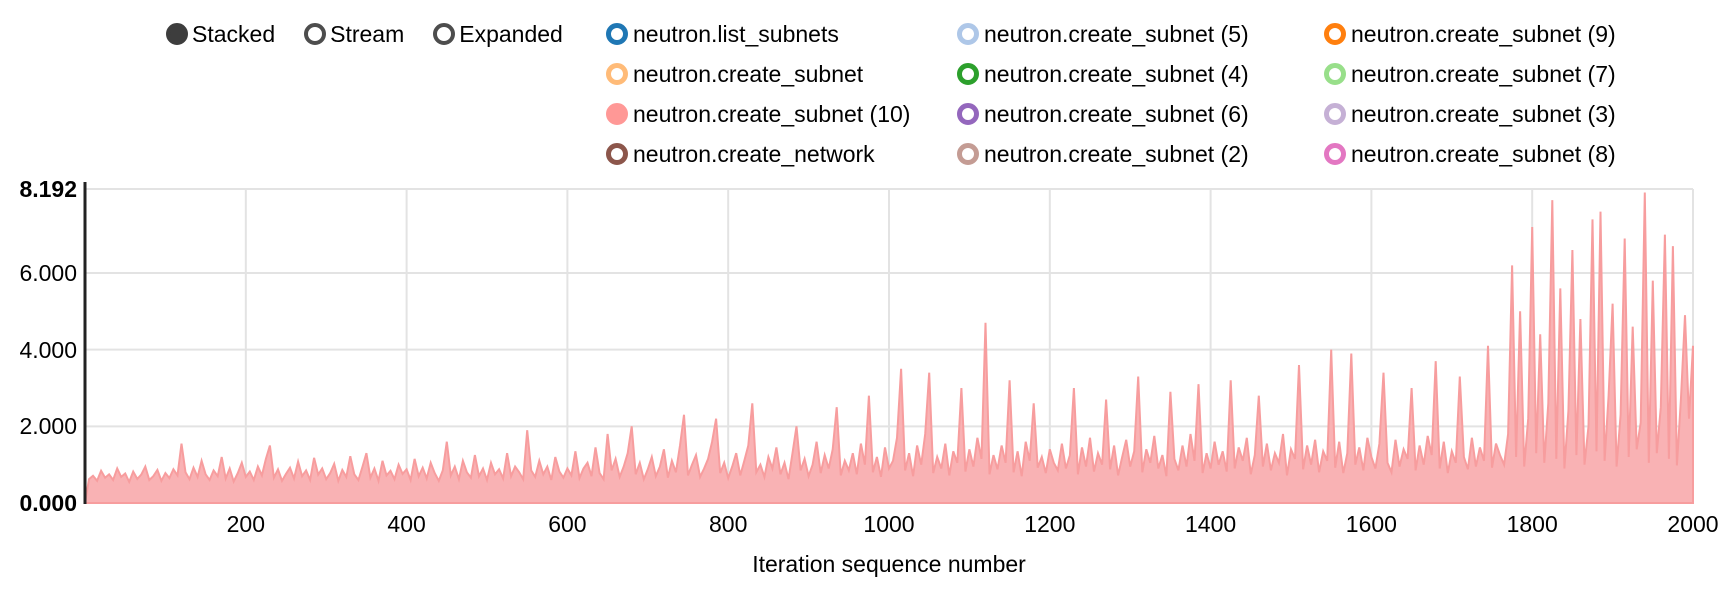 The width and height of the screenshot is (1734, 592). What do you see at coordinates (1483, 73) in the screenshot?
I see `legend-item-label: neutron.create_subnet (7)` at bounding box center [1483, 73].